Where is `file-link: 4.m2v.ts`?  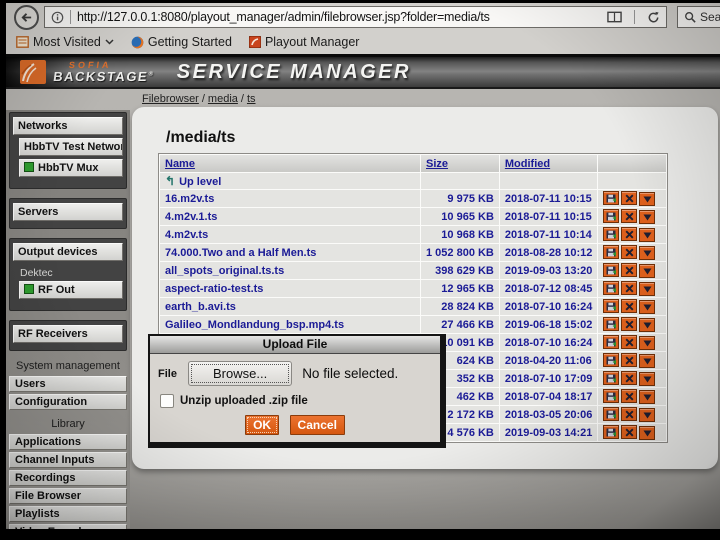
file-link: 4.m2v.ts is located at coordinates (187, 234).